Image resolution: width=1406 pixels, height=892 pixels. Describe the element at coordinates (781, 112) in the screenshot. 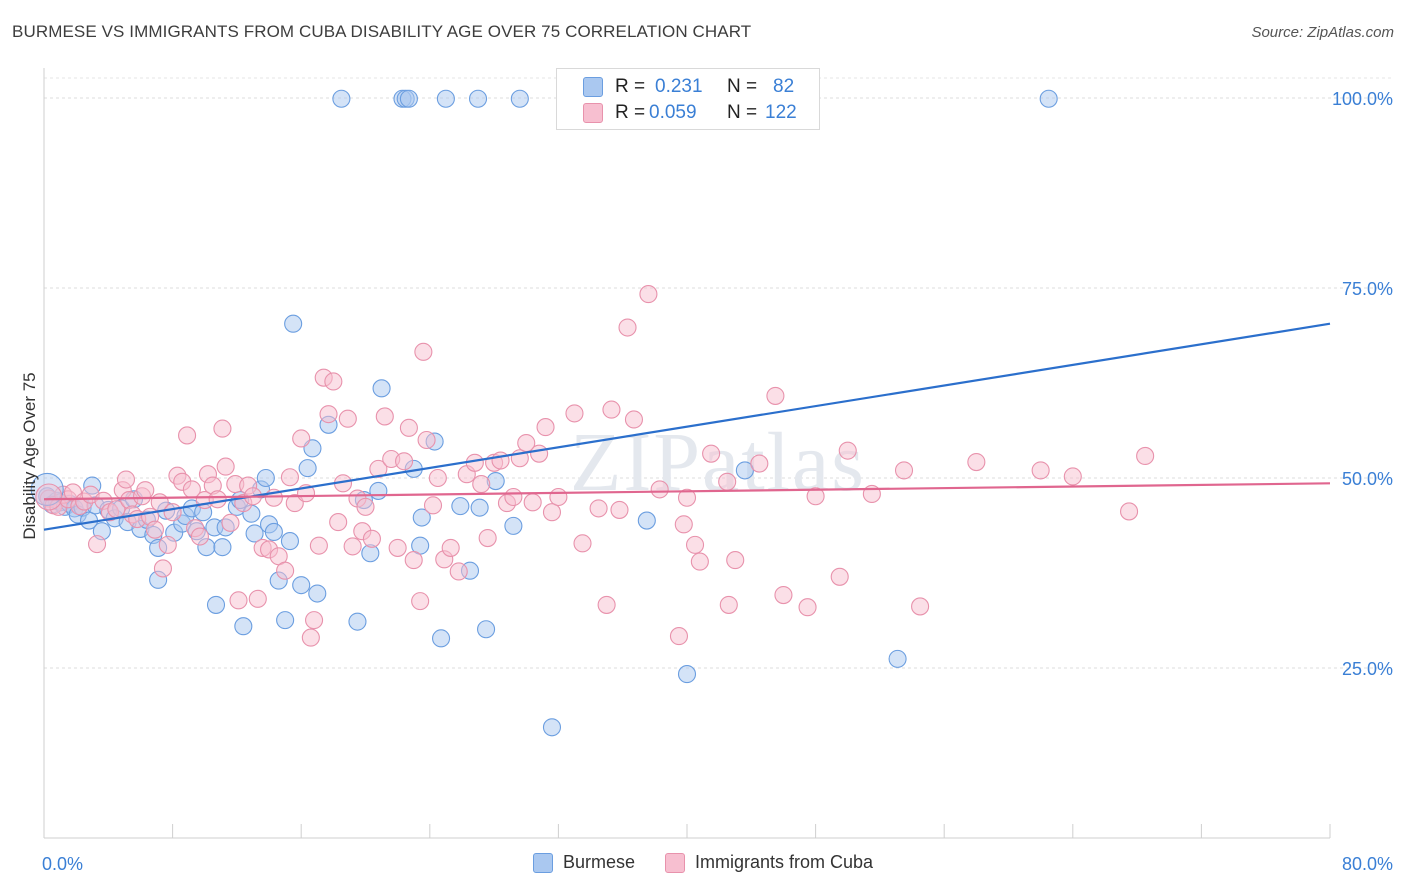

I see `n-value: 122` at that location.